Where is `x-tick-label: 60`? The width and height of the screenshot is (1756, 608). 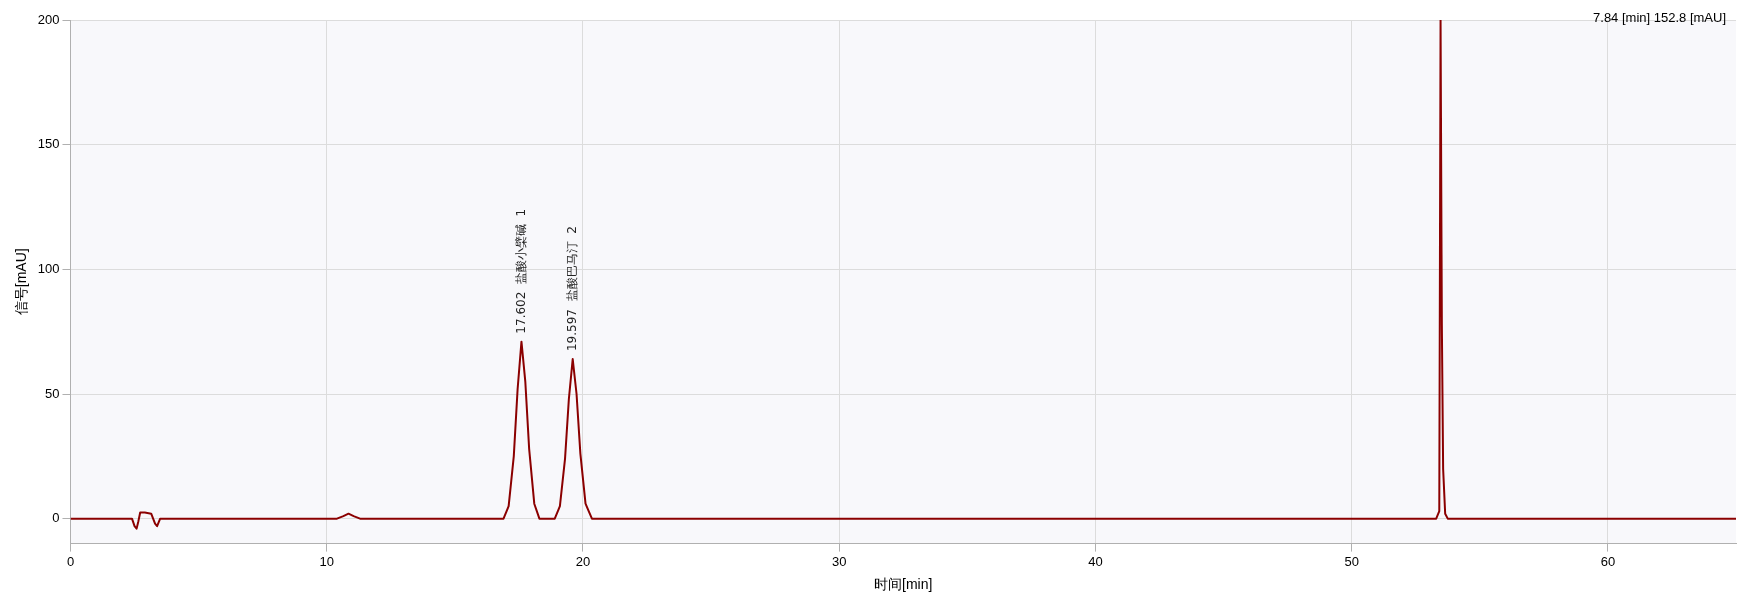
x-tick-label: 60 is located at coordinates (1608, 561).